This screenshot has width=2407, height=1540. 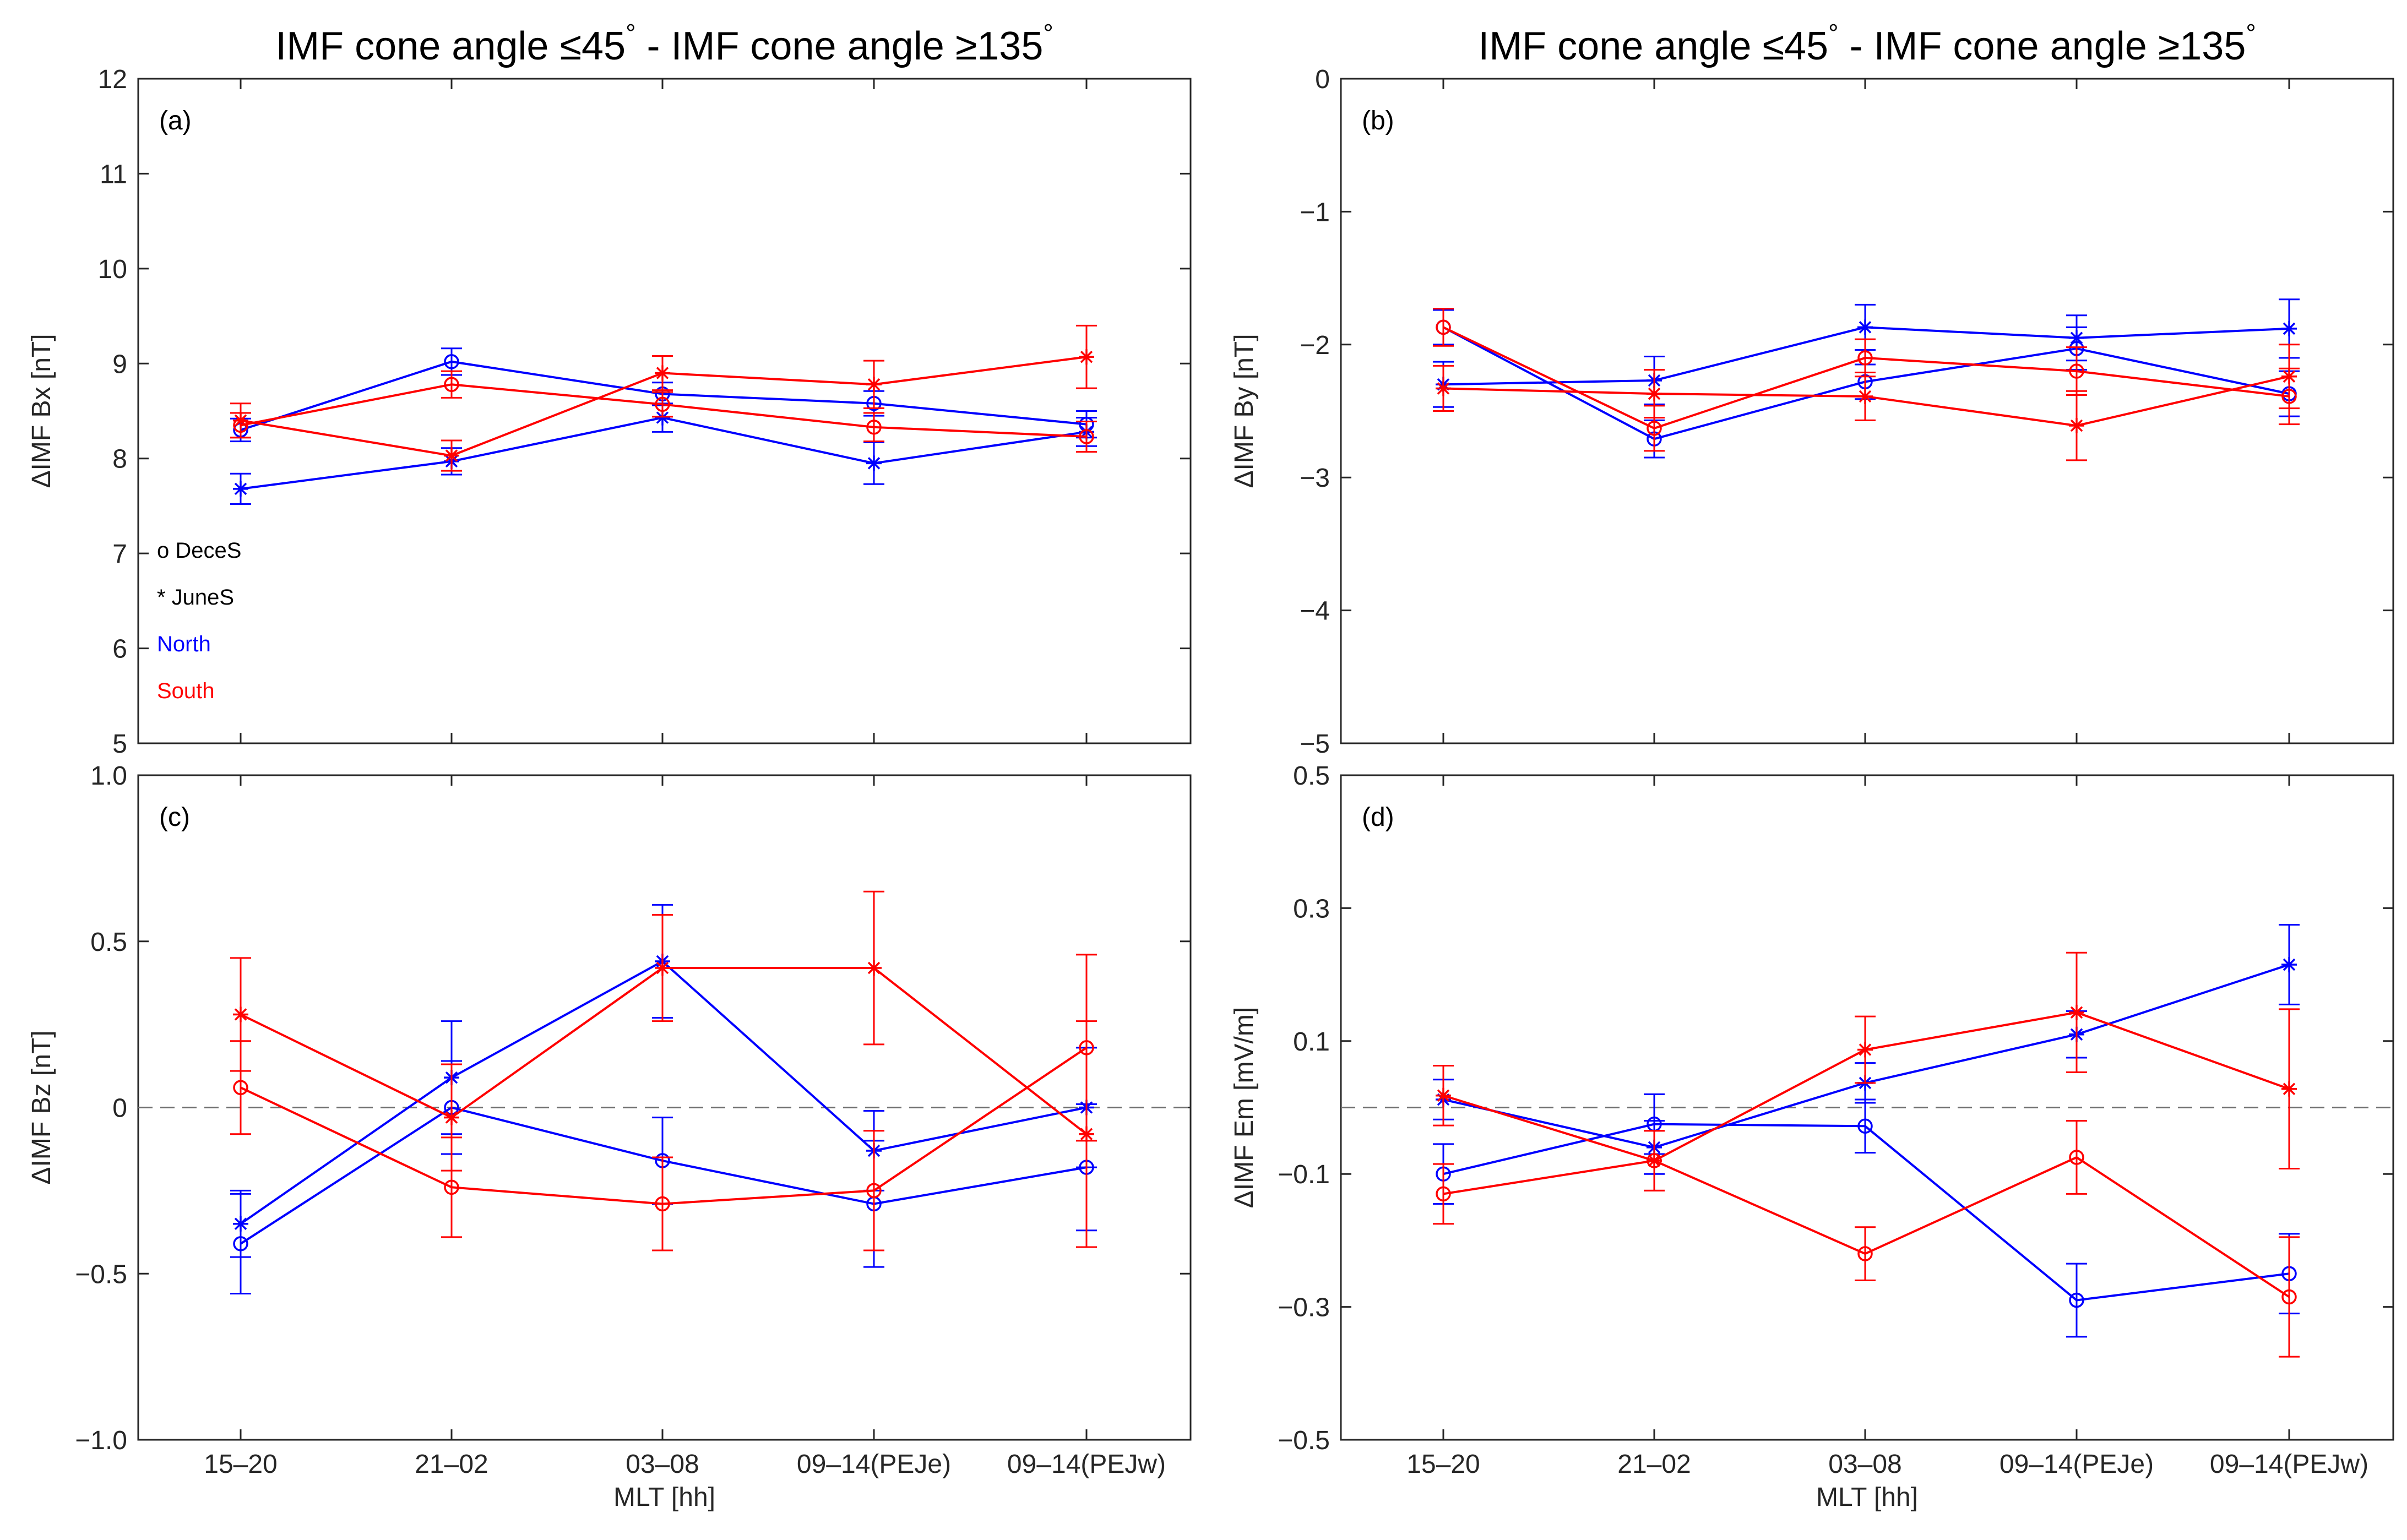 What do you see at coordinates (195, 597) in the screenshot?
I see `legend-entry: * JuneS` at bounding box center [195, 597].